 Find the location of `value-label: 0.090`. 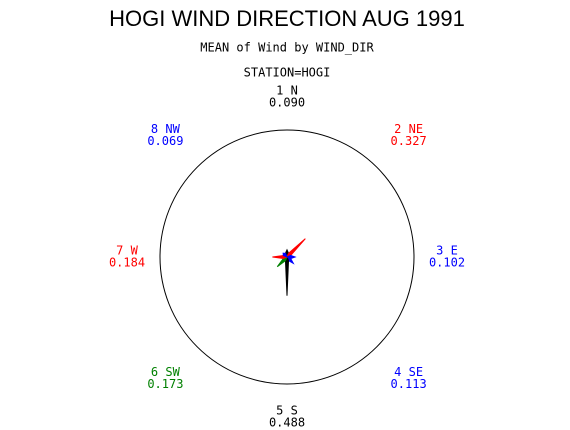

value-label: 0.090 is located at coordinates (287, 103).